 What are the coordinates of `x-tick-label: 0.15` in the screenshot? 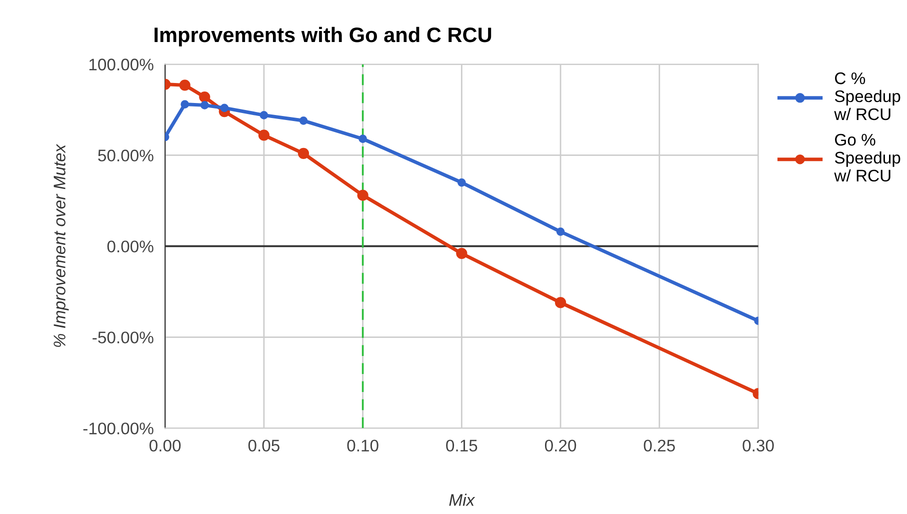 It's located at (462, 446).